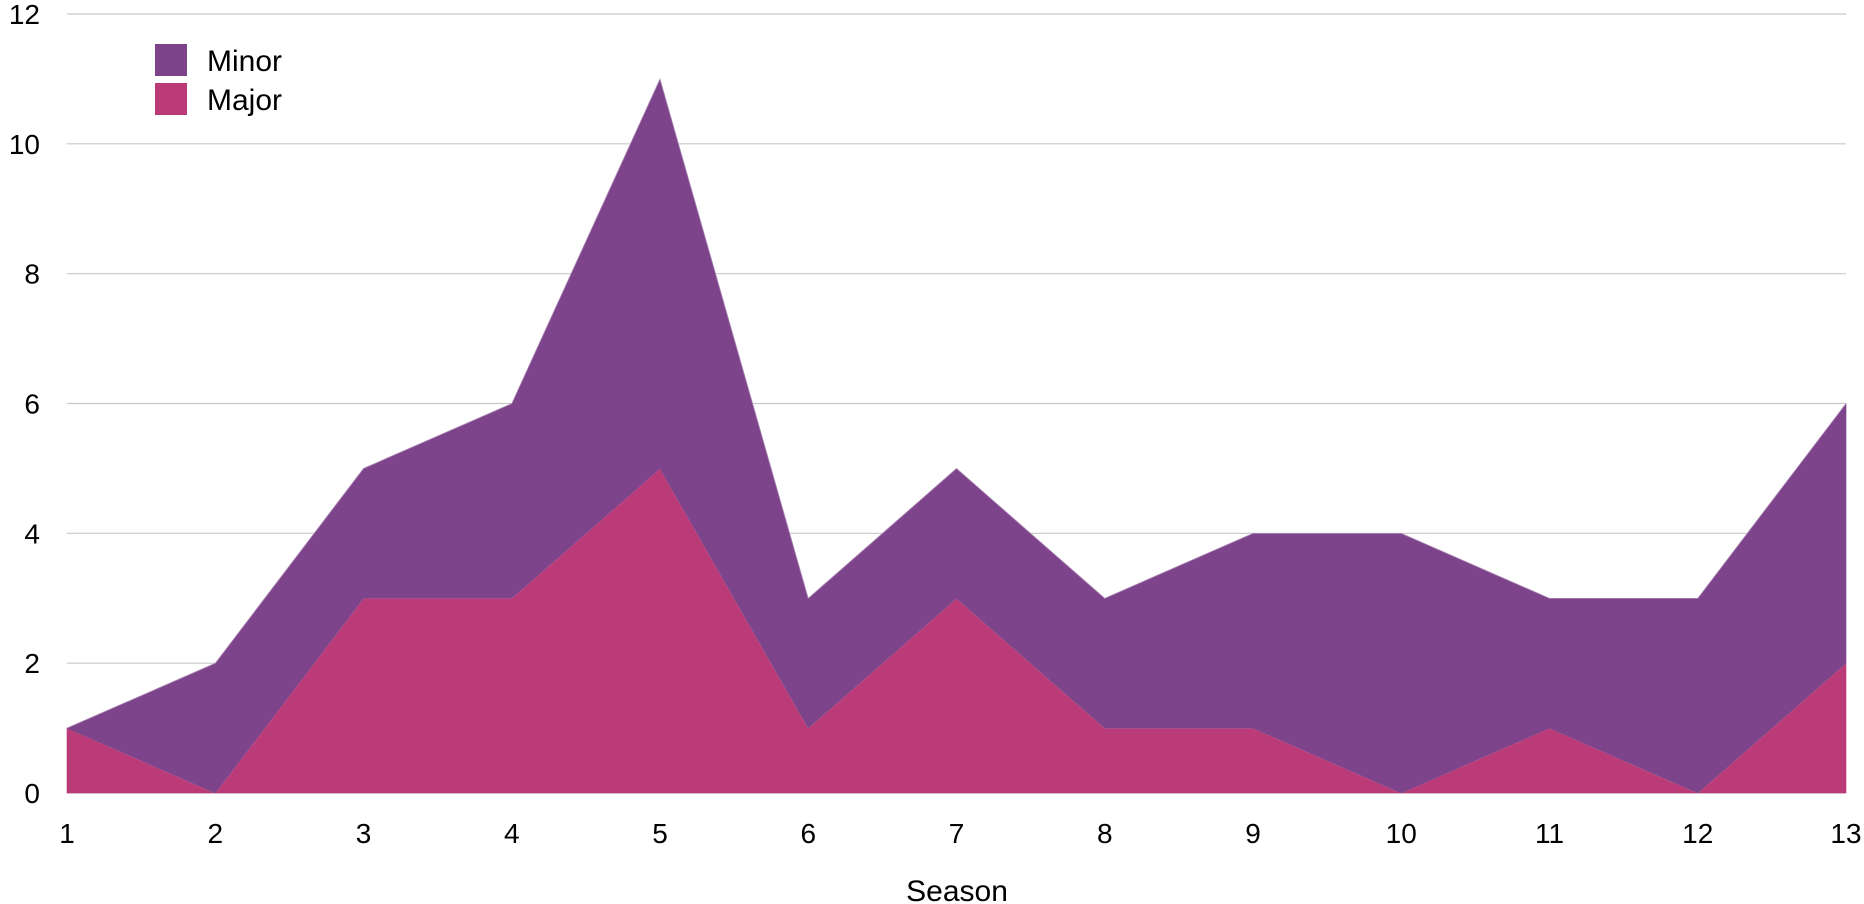 The image size is (1864, 904). Describe the element at coordinates (512, 833) in the screenshot. I see `x-tick-label: 4` at that location.